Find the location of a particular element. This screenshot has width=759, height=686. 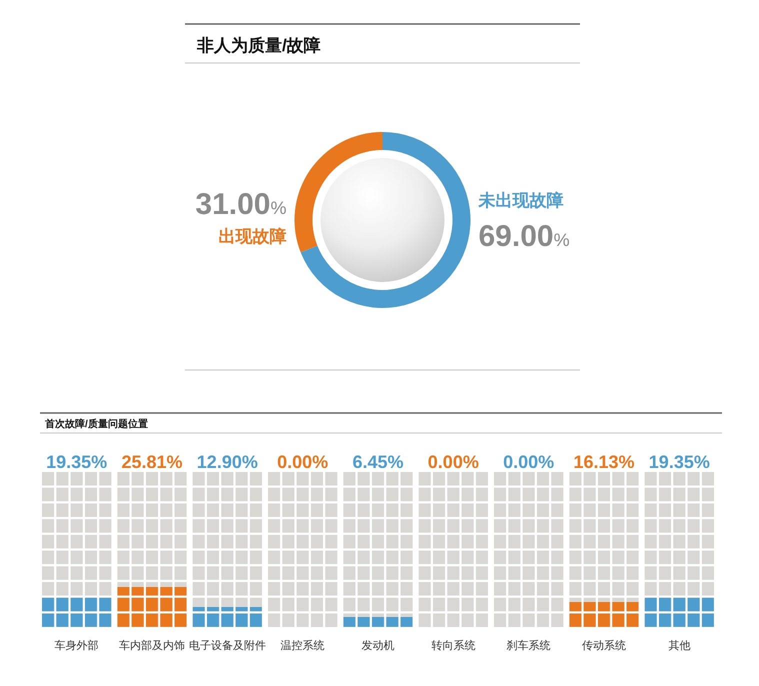

x-tick-label: 刹车系统 is located at coordinates (528, 645).